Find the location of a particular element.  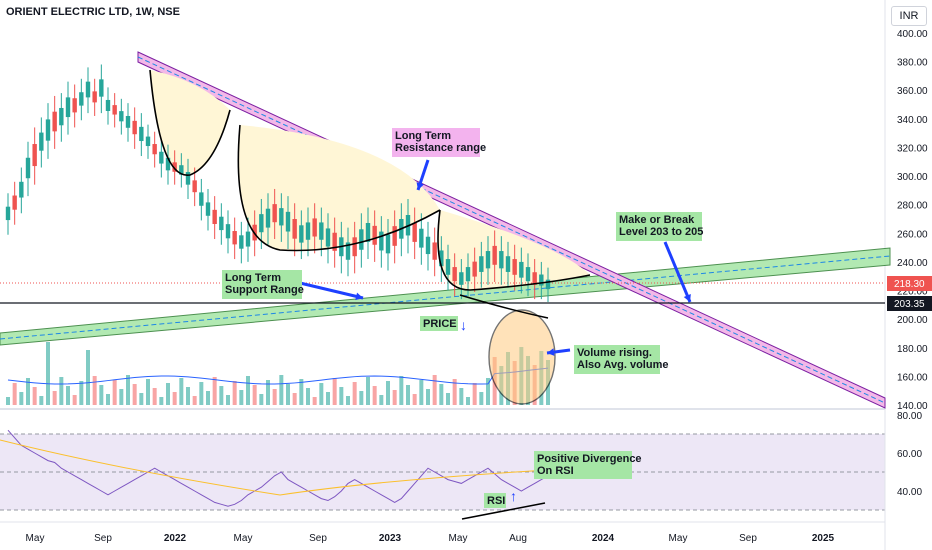

price-tick: 260.00 is located at coordinates (912, 234).